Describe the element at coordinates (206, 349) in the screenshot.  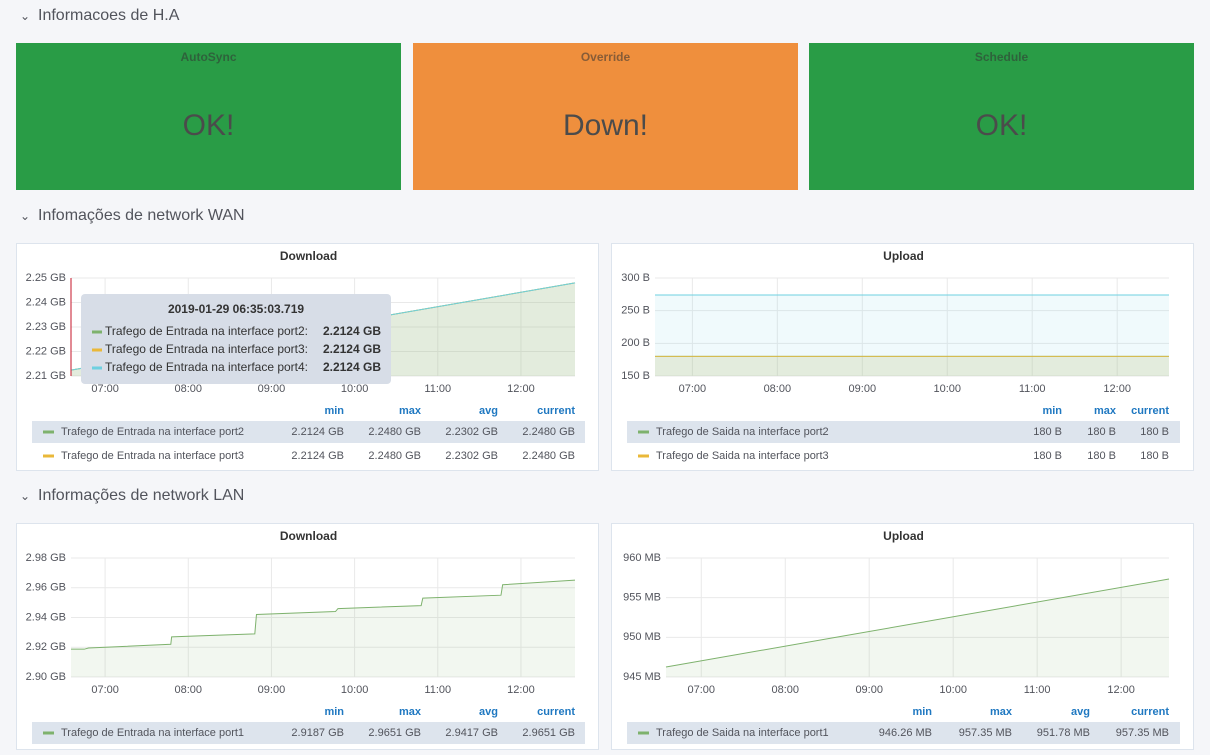
I see `tooltip-label: Trafego de Entrada na interface port3:` at that location.